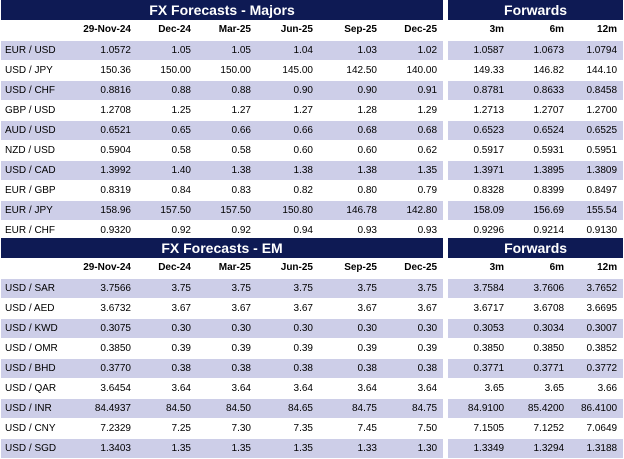 The height and width of the screenshot is (459, 624). I want to click on currency-pair: NZD / USD, so click(38, 150).